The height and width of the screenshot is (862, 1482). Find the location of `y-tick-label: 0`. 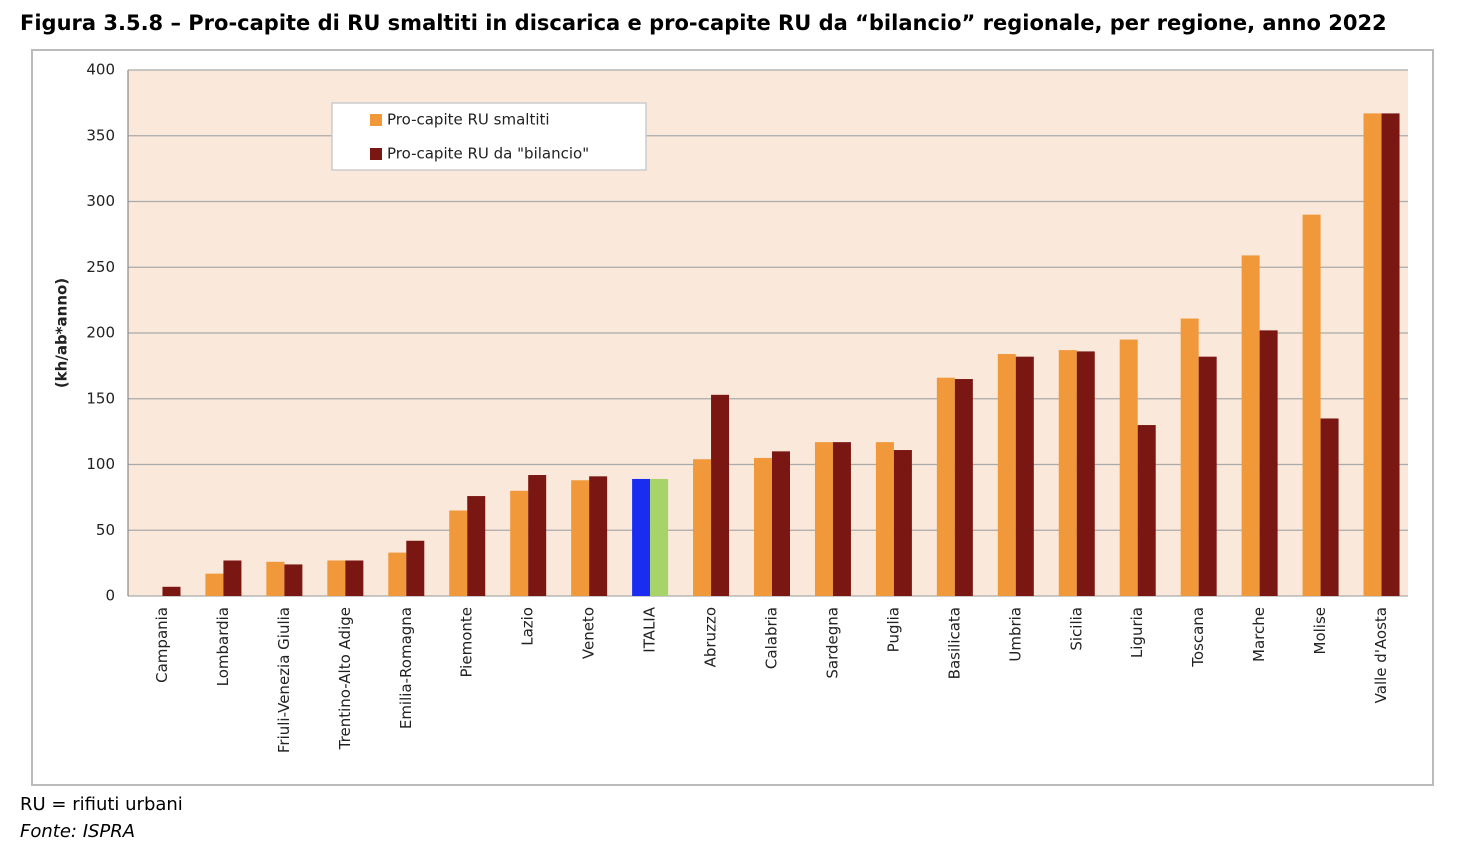

y-tick-label: 0 is located at coordinates (110, 596).